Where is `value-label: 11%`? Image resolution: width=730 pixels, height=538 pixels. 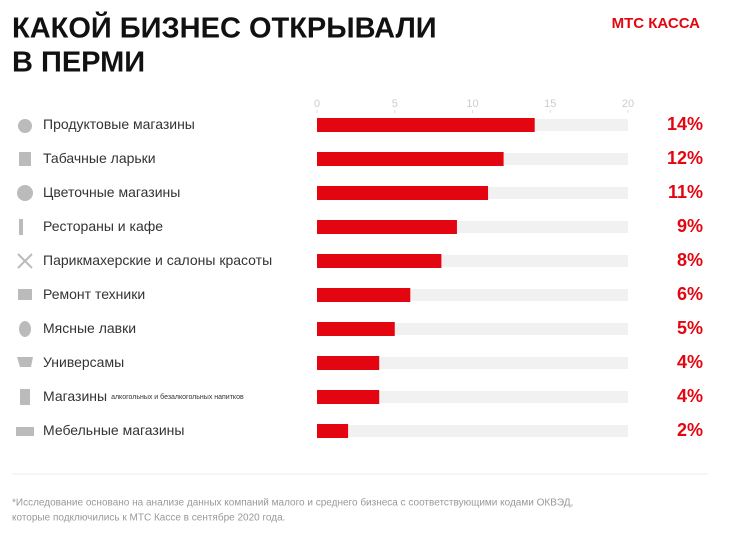
value-label: 11% is located at coordinates (685, 192).